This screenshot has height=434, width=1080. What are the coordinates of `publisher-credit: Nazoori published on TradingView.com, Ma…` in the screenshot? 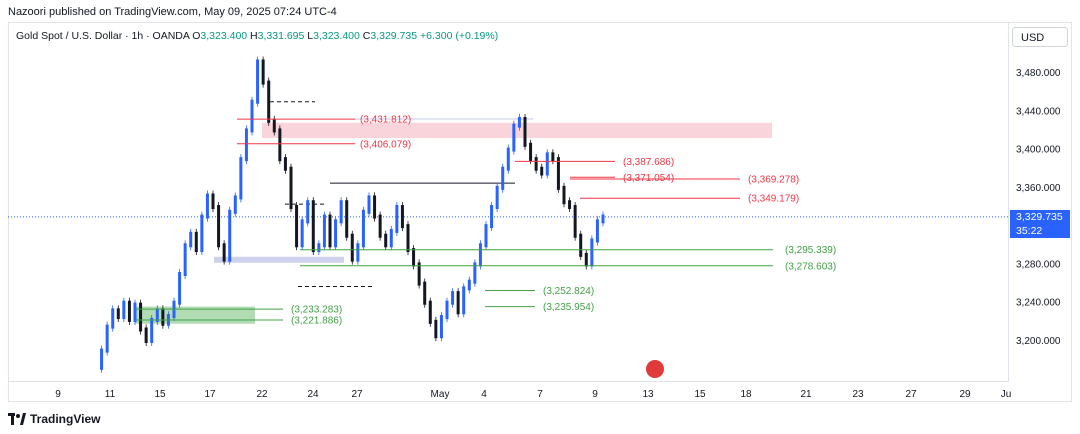 It's located at (172, 12).